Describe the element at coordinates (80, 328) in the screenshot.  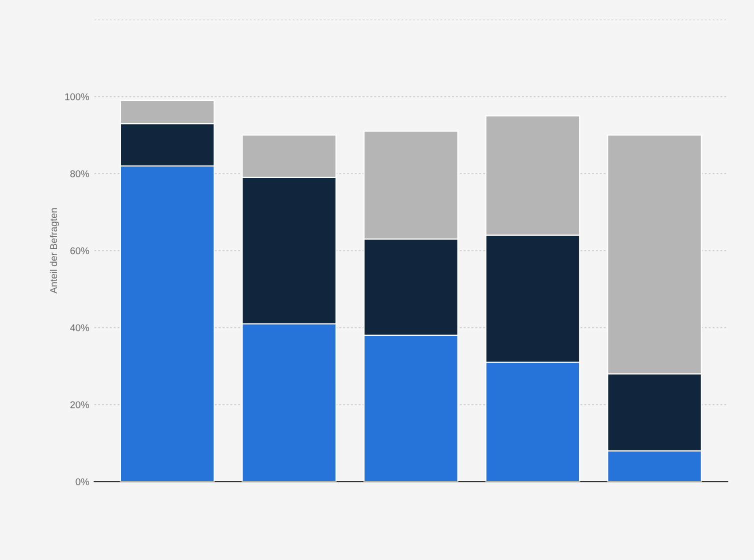
I see `y-tick-label: 40%` at that location.